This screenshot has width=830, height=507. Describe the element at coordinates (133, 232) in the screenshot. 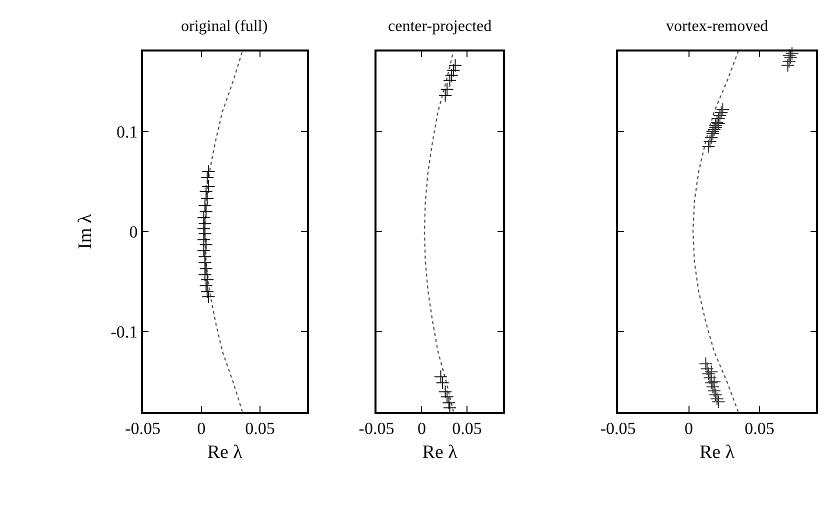

I see `y-tick-label: 0` at that location.